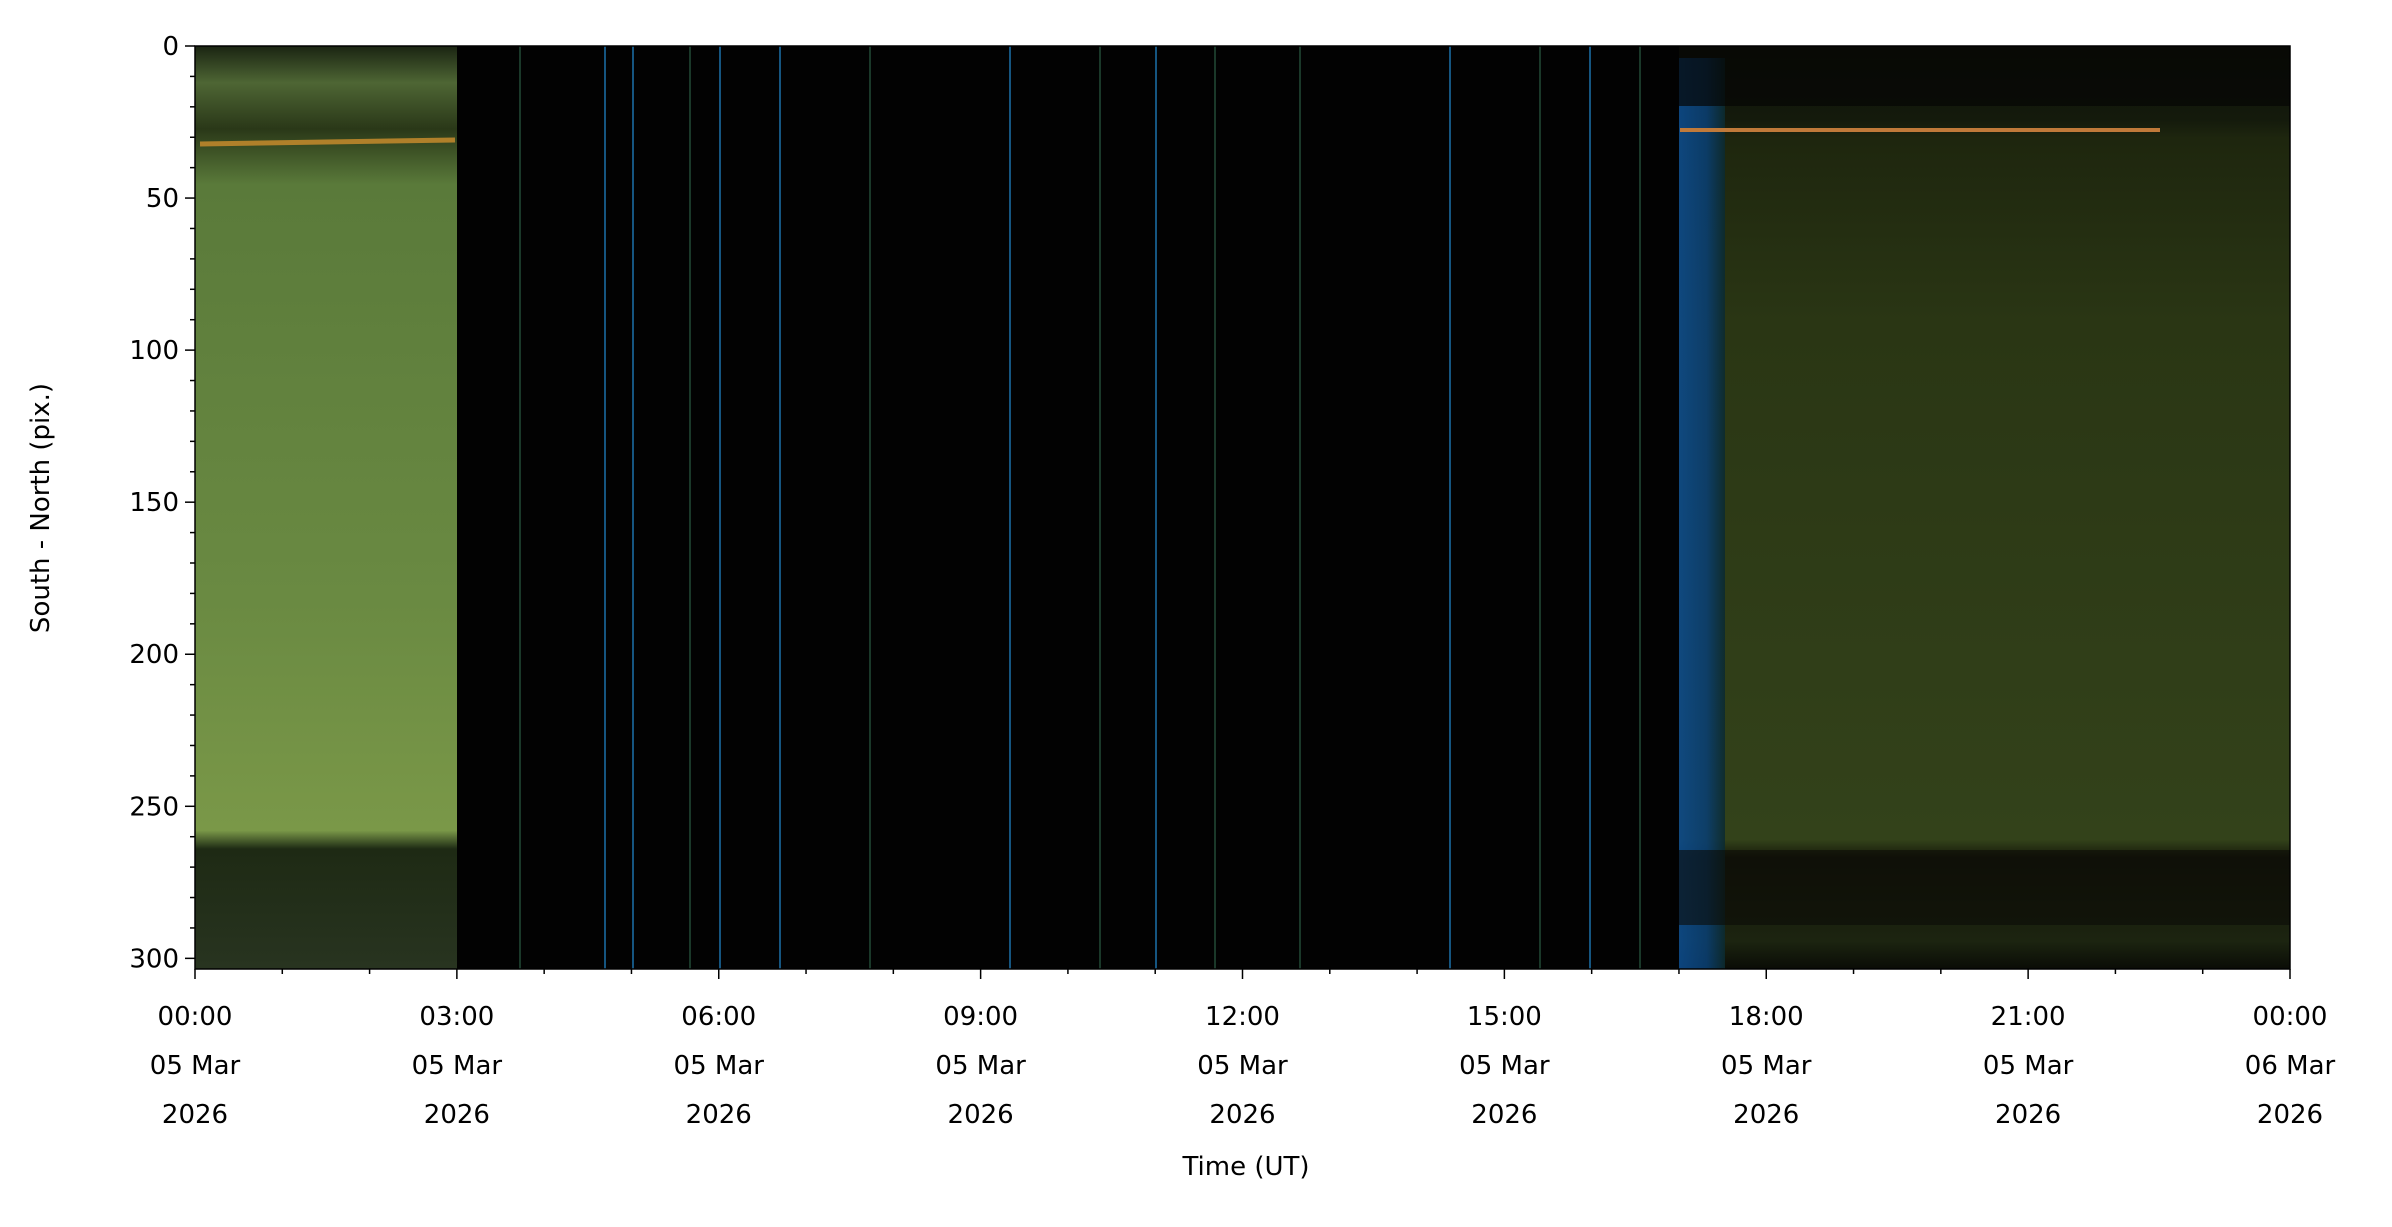 This screenshot has width=2392, height=1227. Describe the element at coordinates (154, 503) in the screenshot. I see `y-tick-label: 150` at that location.